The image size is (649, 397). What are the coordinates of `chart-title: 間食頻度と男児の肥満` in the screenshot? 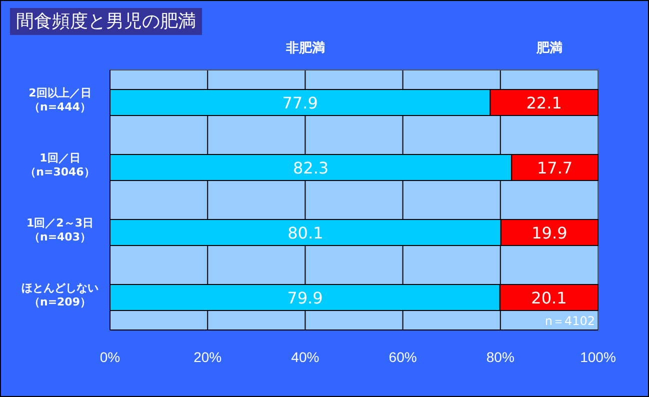 It's located at (106, 21).